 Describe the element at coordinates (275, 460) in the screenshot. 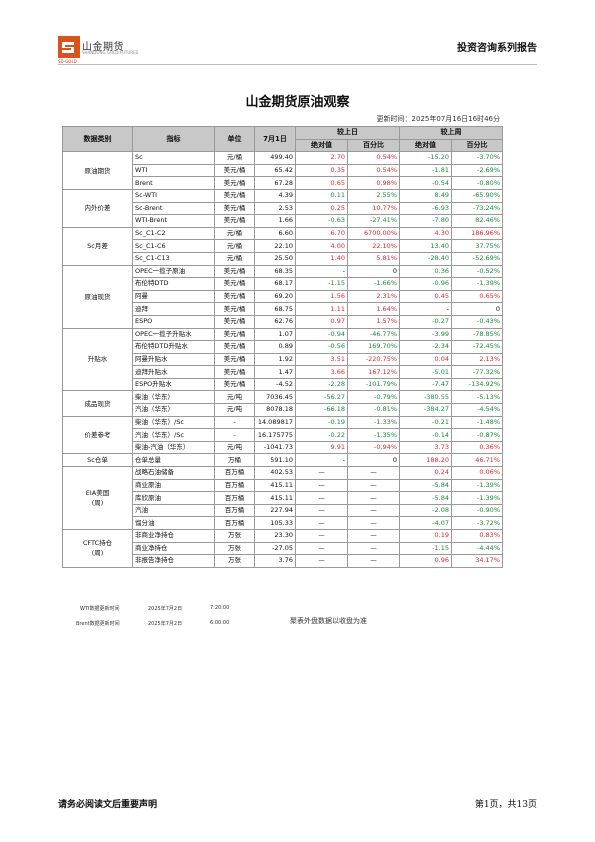

I see `value-cell: 591.10` at that location.